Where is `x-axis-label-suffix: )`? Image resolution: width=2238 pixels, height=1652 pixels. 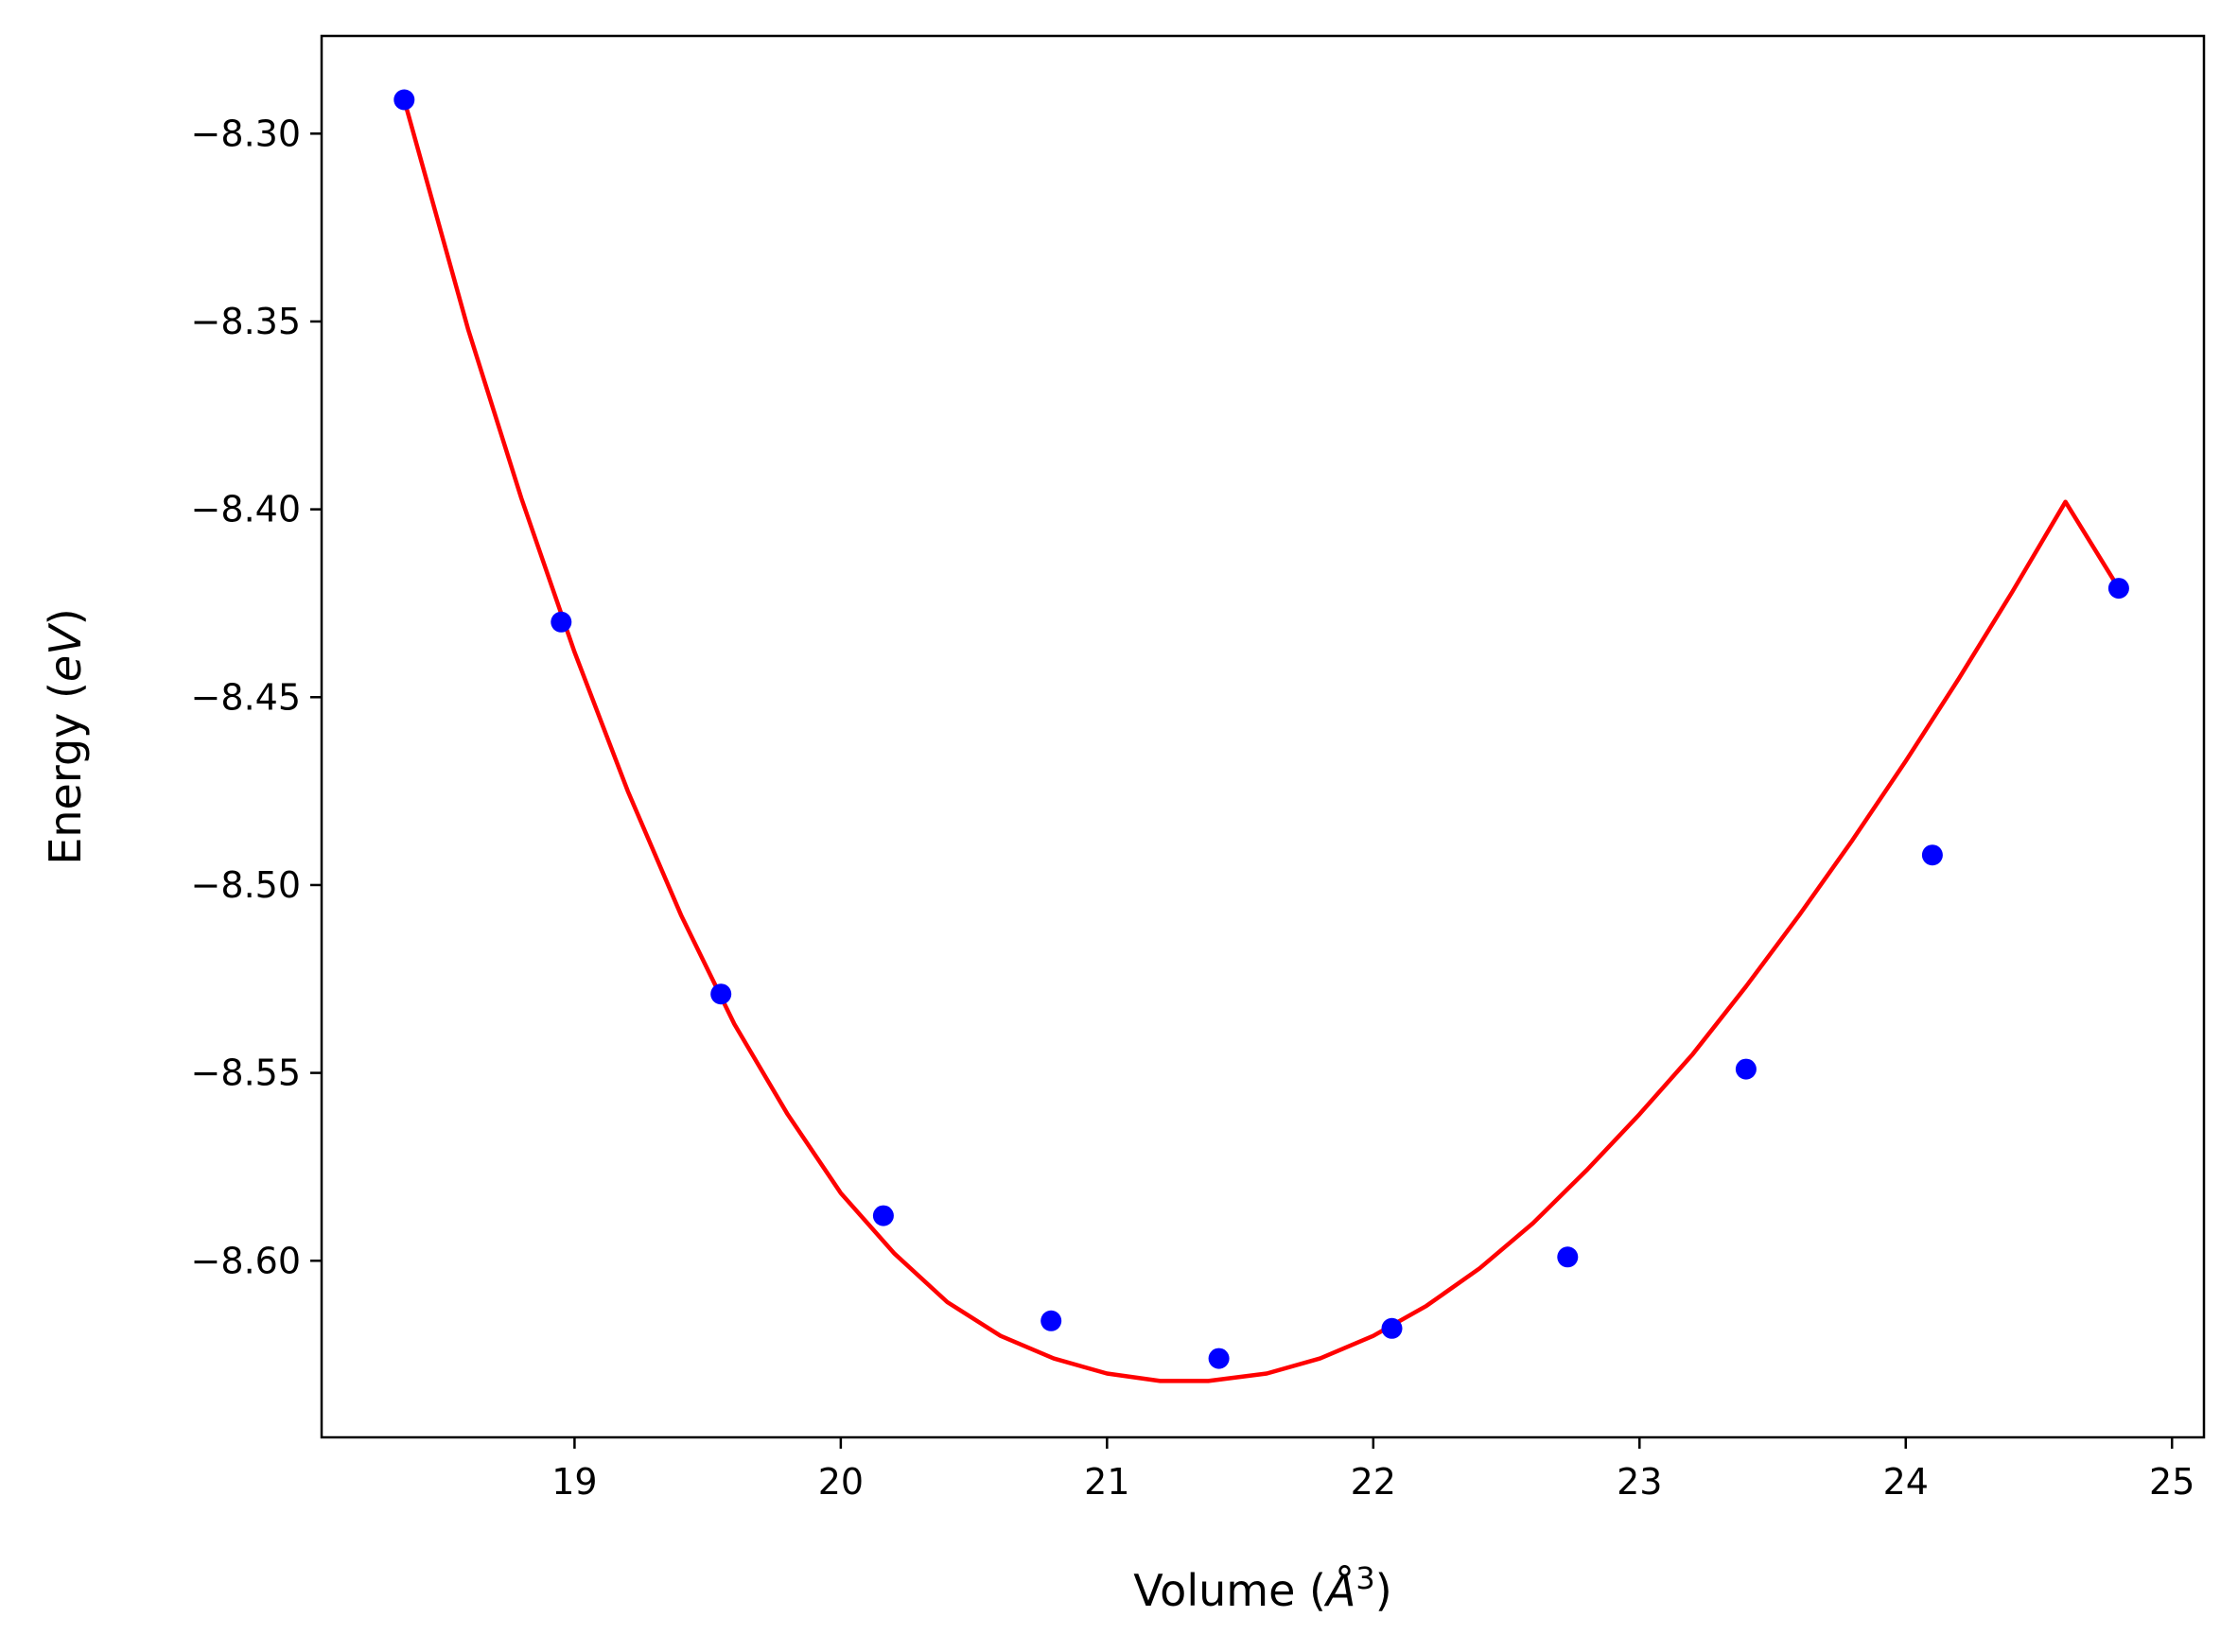 x-axis-label-suffix: ) is located at coordinates (1383, 1590).